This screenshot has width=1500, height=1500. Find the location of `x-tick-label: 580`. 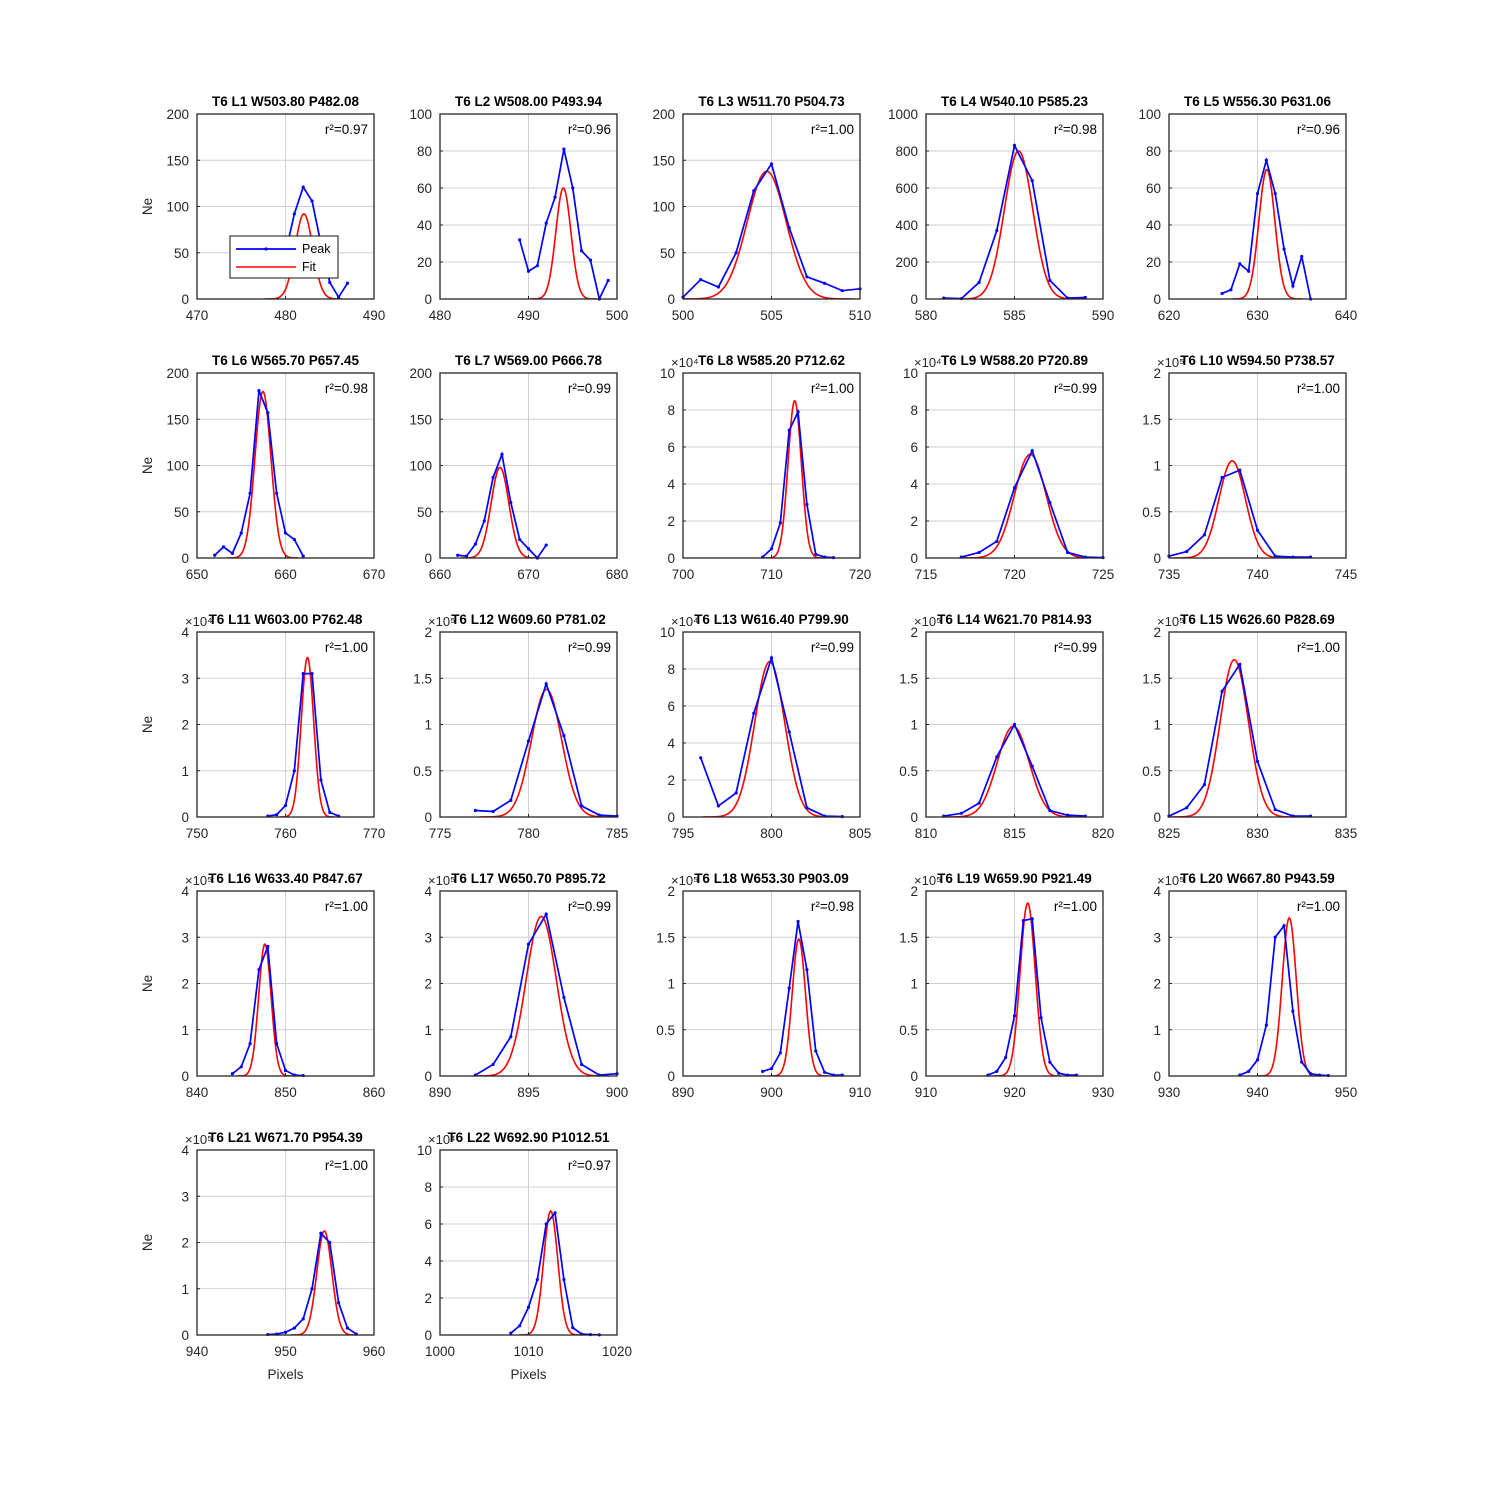

x-tick-label: 580 is located at coordinates (926, 315).